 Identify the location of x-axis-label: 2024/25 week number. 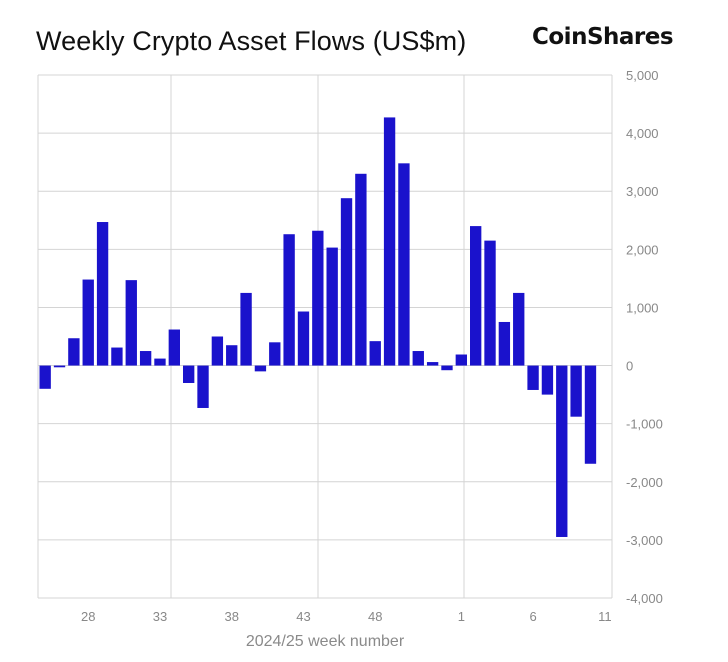
(325, 641).